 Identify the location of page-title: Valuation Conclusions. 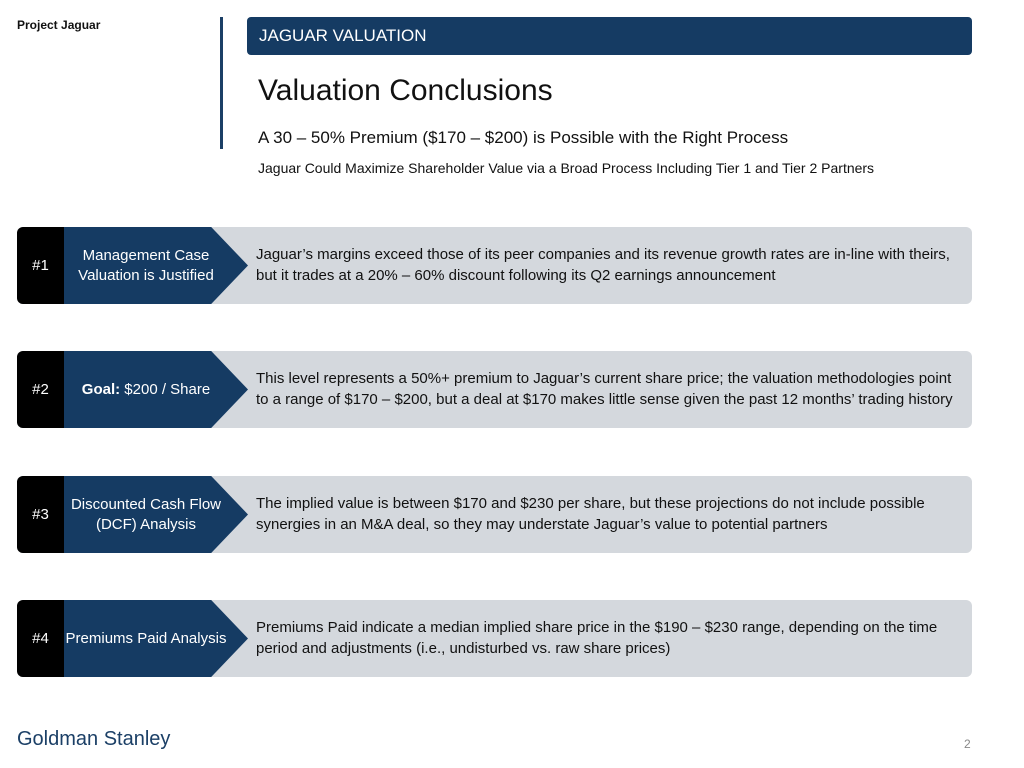
(405, 90).